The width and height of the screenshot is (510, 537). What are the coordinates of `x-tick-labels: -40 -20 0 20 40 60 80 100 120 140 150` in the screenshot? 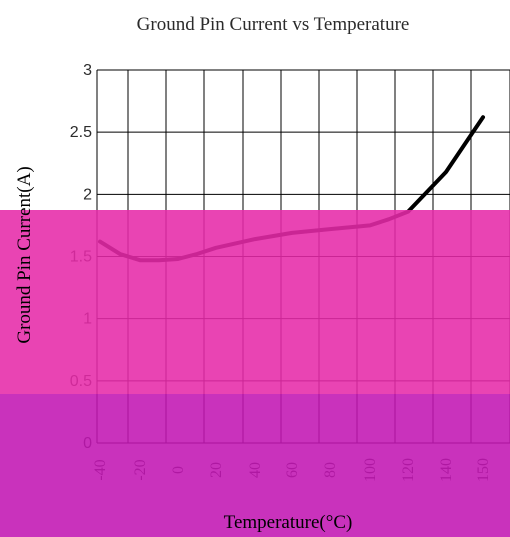 It's located at (292, 470).